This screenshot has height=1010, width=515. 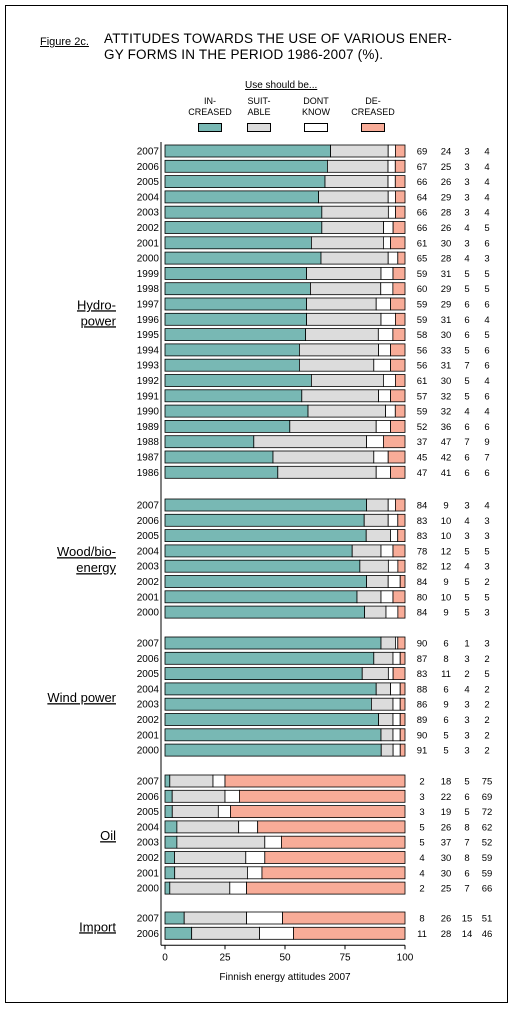 What do you see at coordinates (422, 305) in the screenshot?
I see `data-label: 59` at bounding box center [422, 305].